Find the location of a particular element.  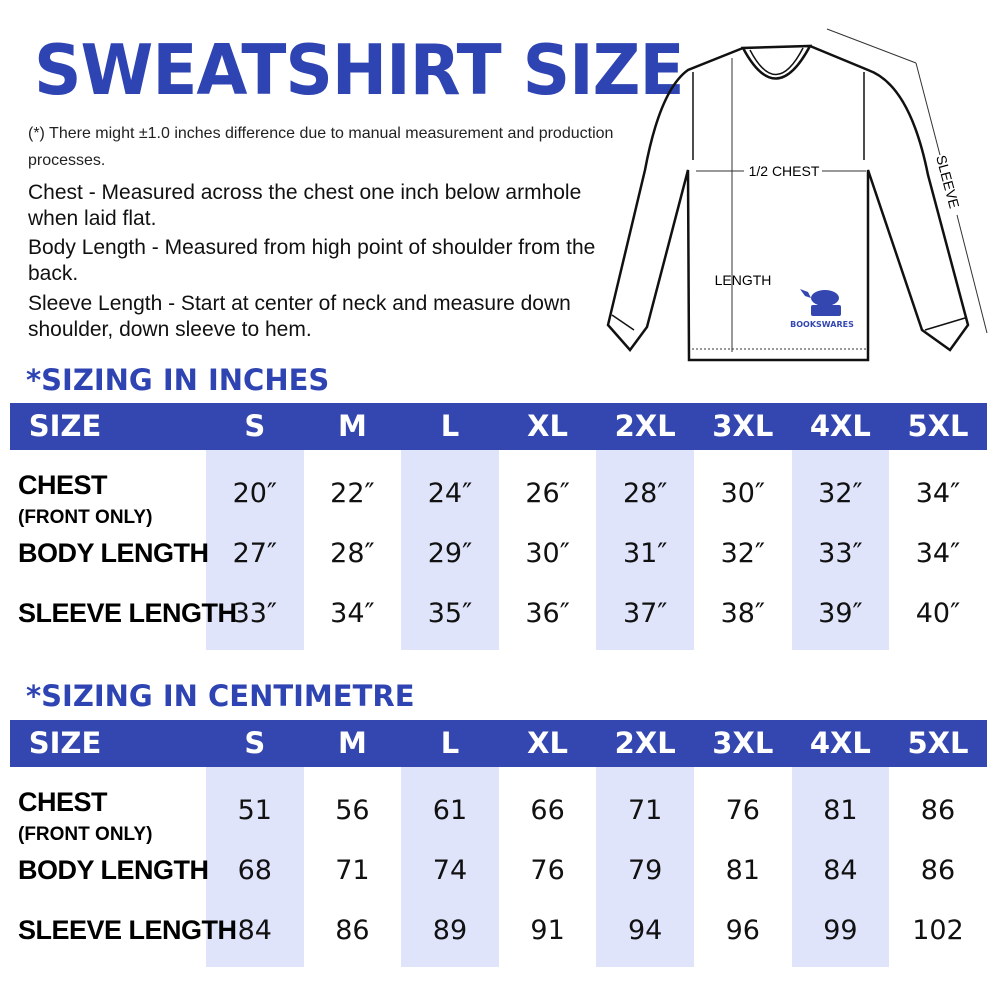

table-cell: 39″ is located at coordinates (840, 613).